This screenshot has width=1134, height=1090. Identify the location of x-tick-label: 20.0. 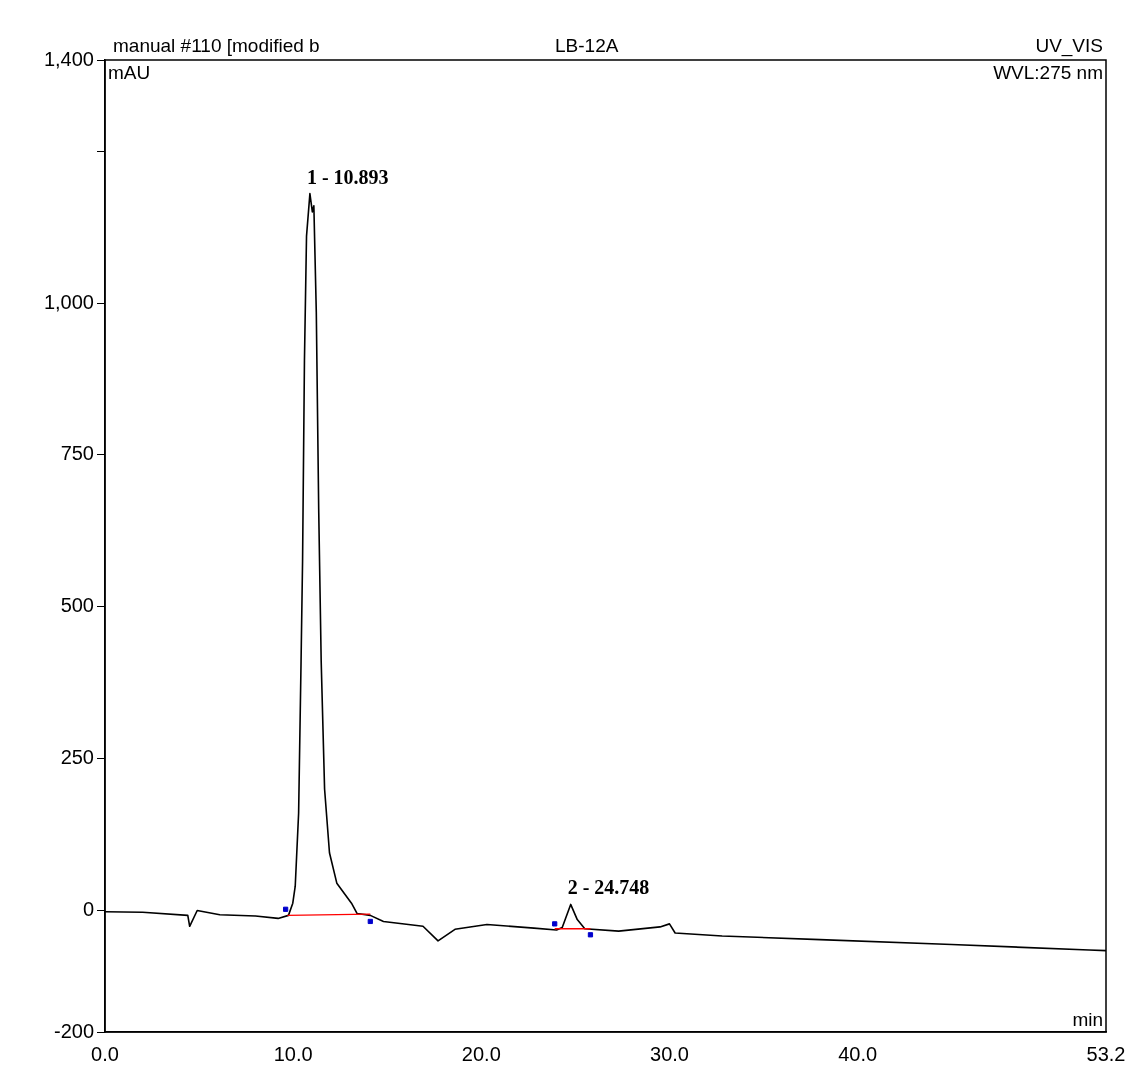
(481, 1053).